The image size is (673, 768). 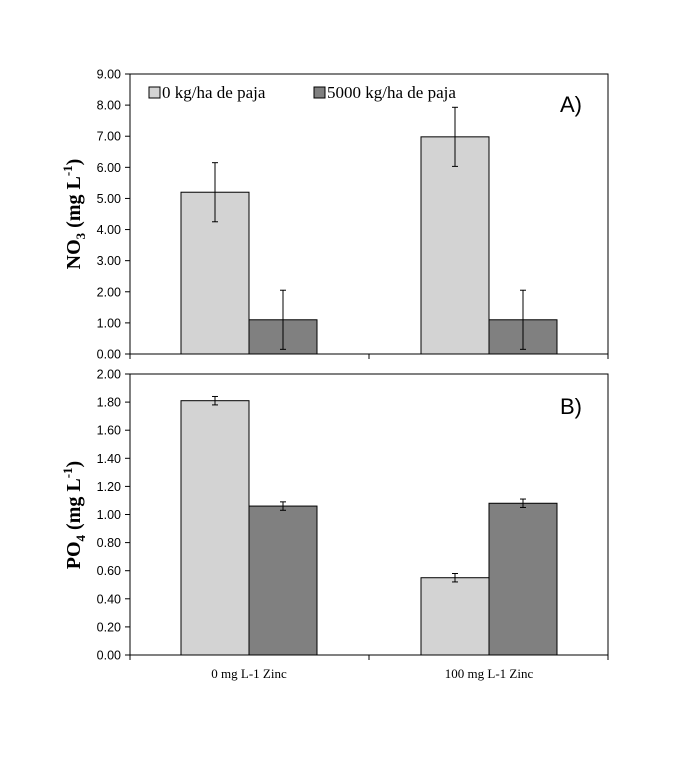 I want to click on panel-a-ytick-label-2: 2.00, so click(x=109, y=292).